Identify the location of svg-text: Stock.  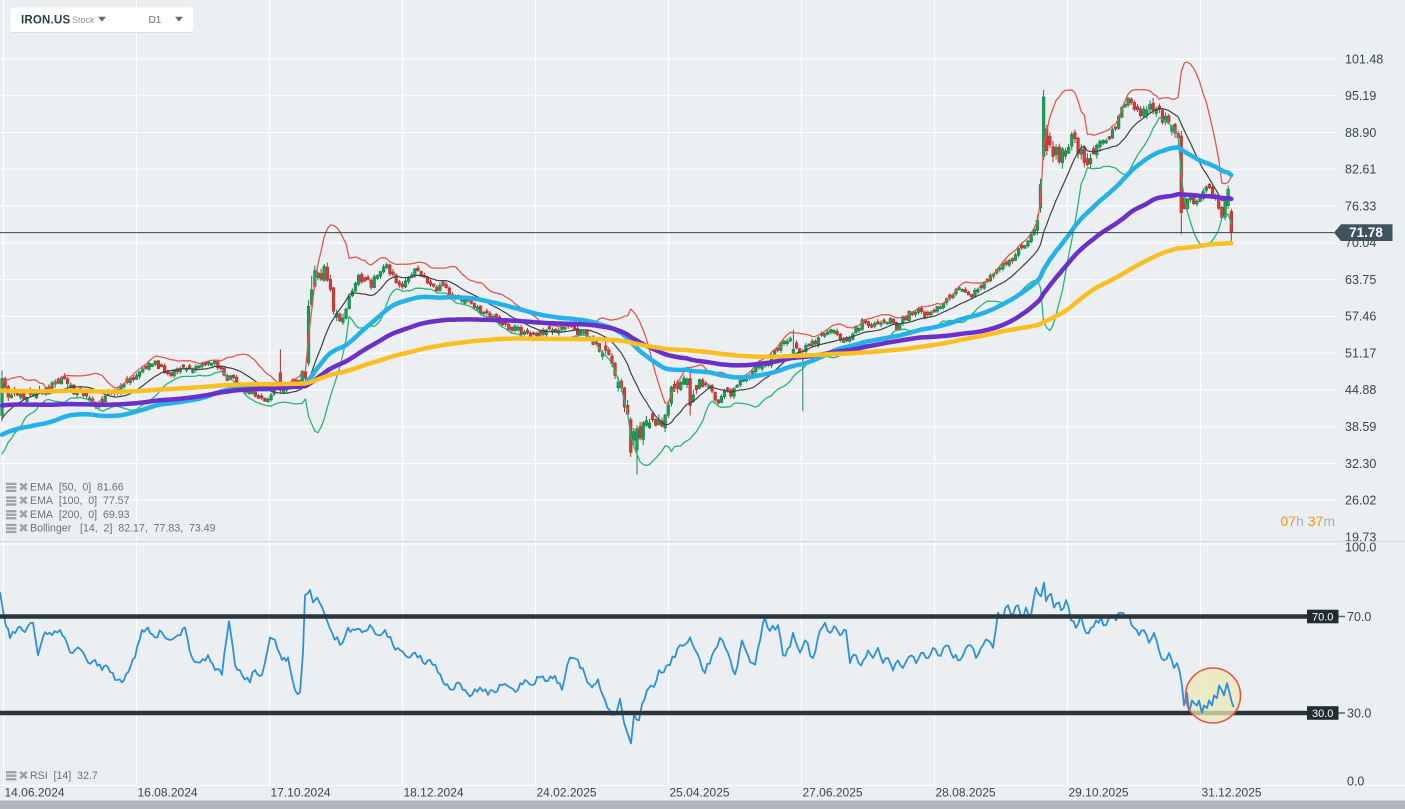
(83, 20).